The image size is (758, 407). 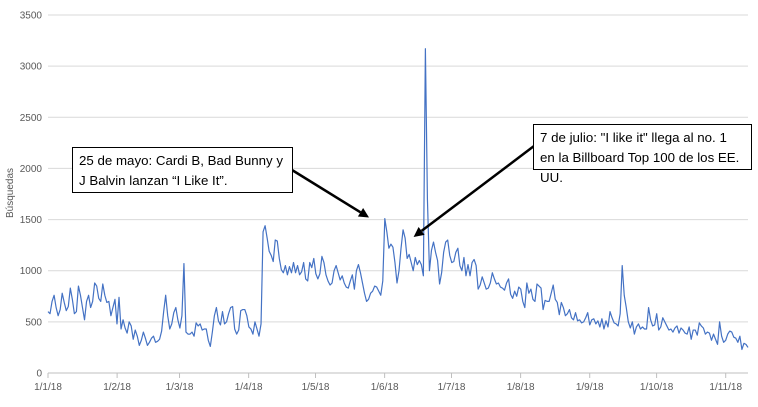 I want to click on x-tick-label: 1/4/18, so click(x=249, y=387).